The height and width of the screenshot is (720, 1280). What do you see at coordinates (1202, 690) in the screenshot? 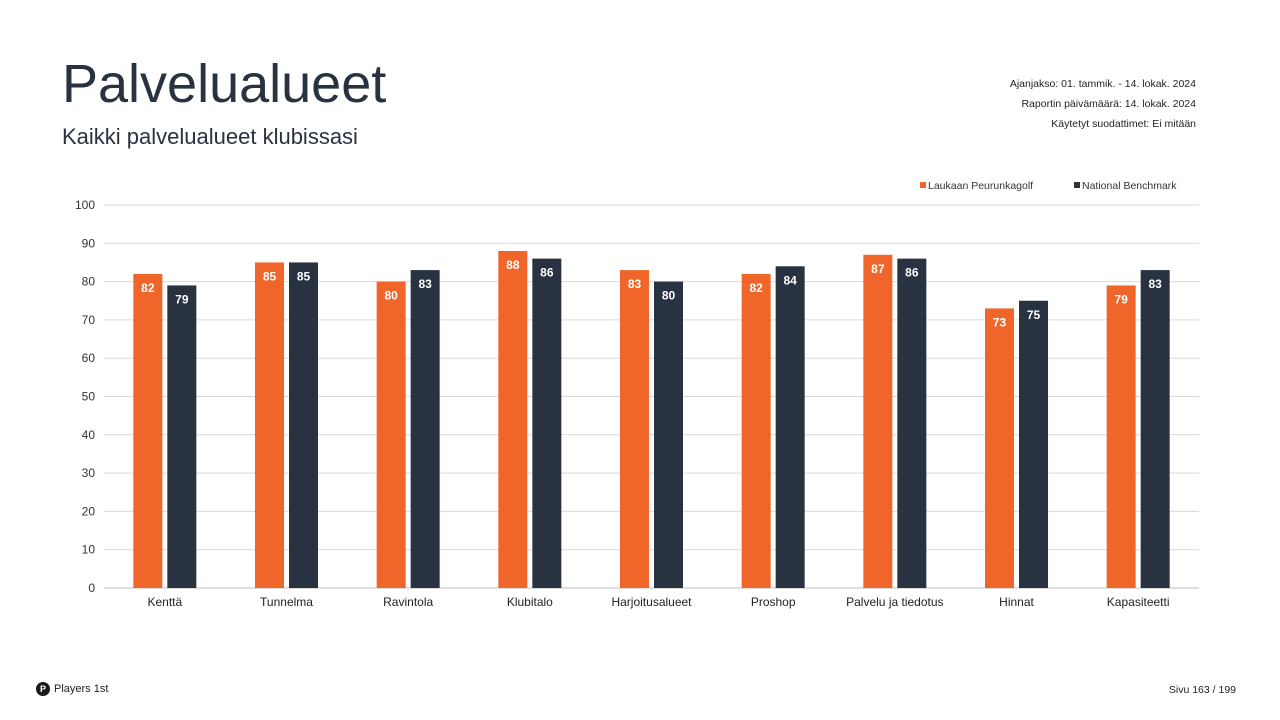
I see `page-number: Sivu 163 / 199` at bounding box center [1202, 690].